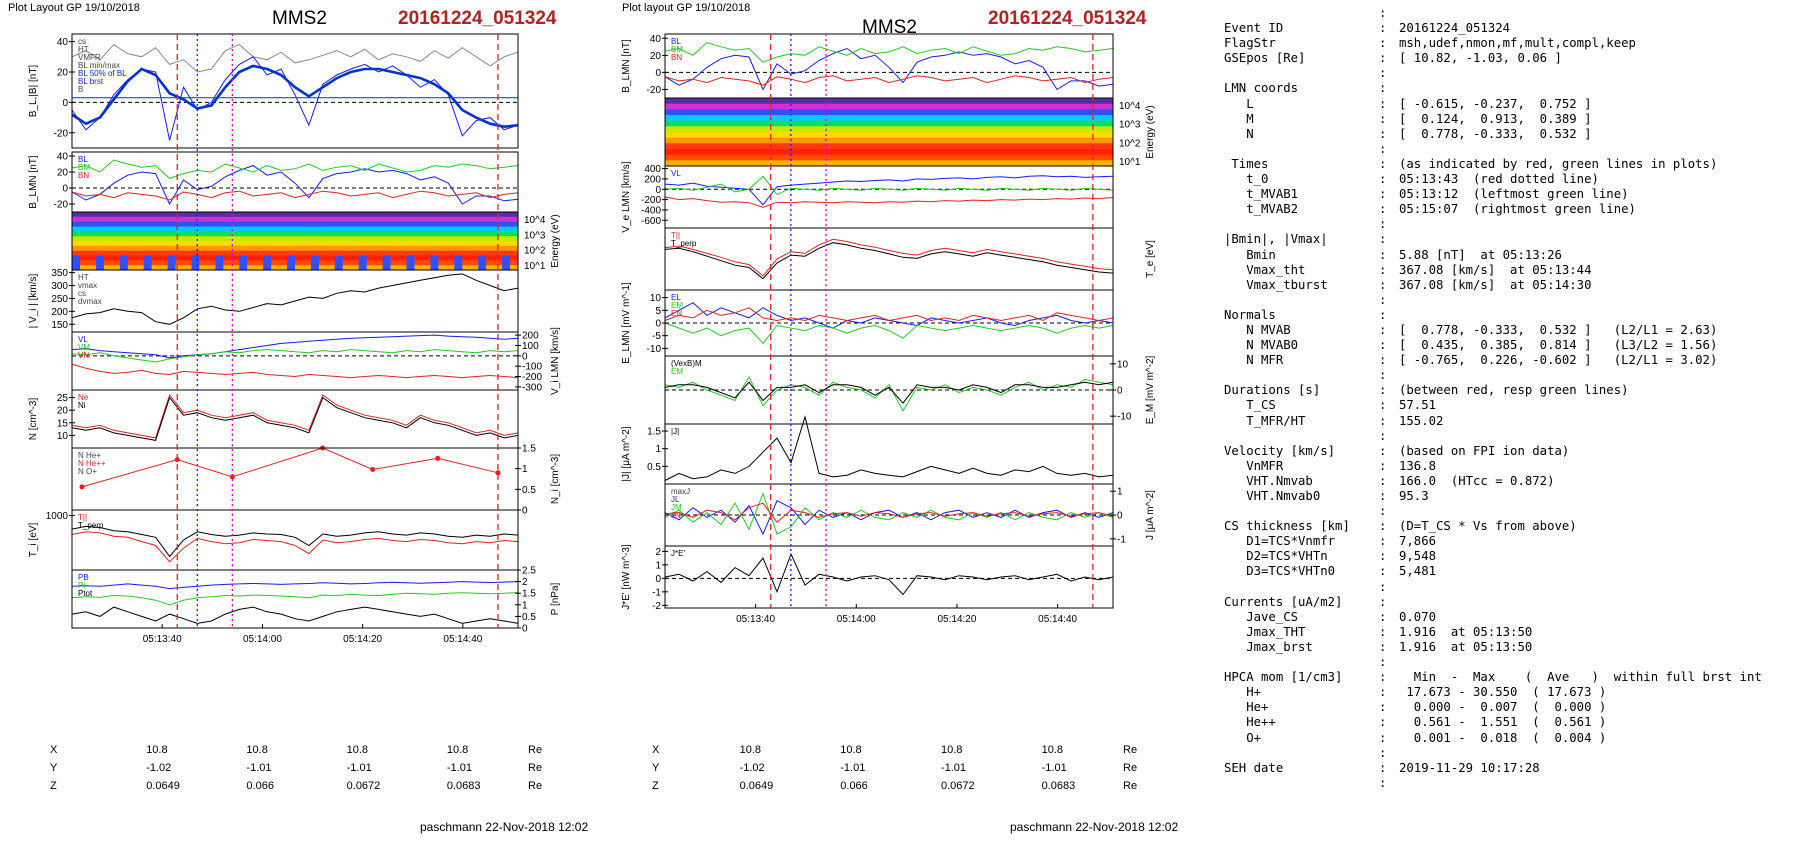 Image resolution: width=1804 pixels, height=841 pixels. I want to click on summary-row: M:[ 0.124, 0.913, 0.389 ], so click(1511, 119).